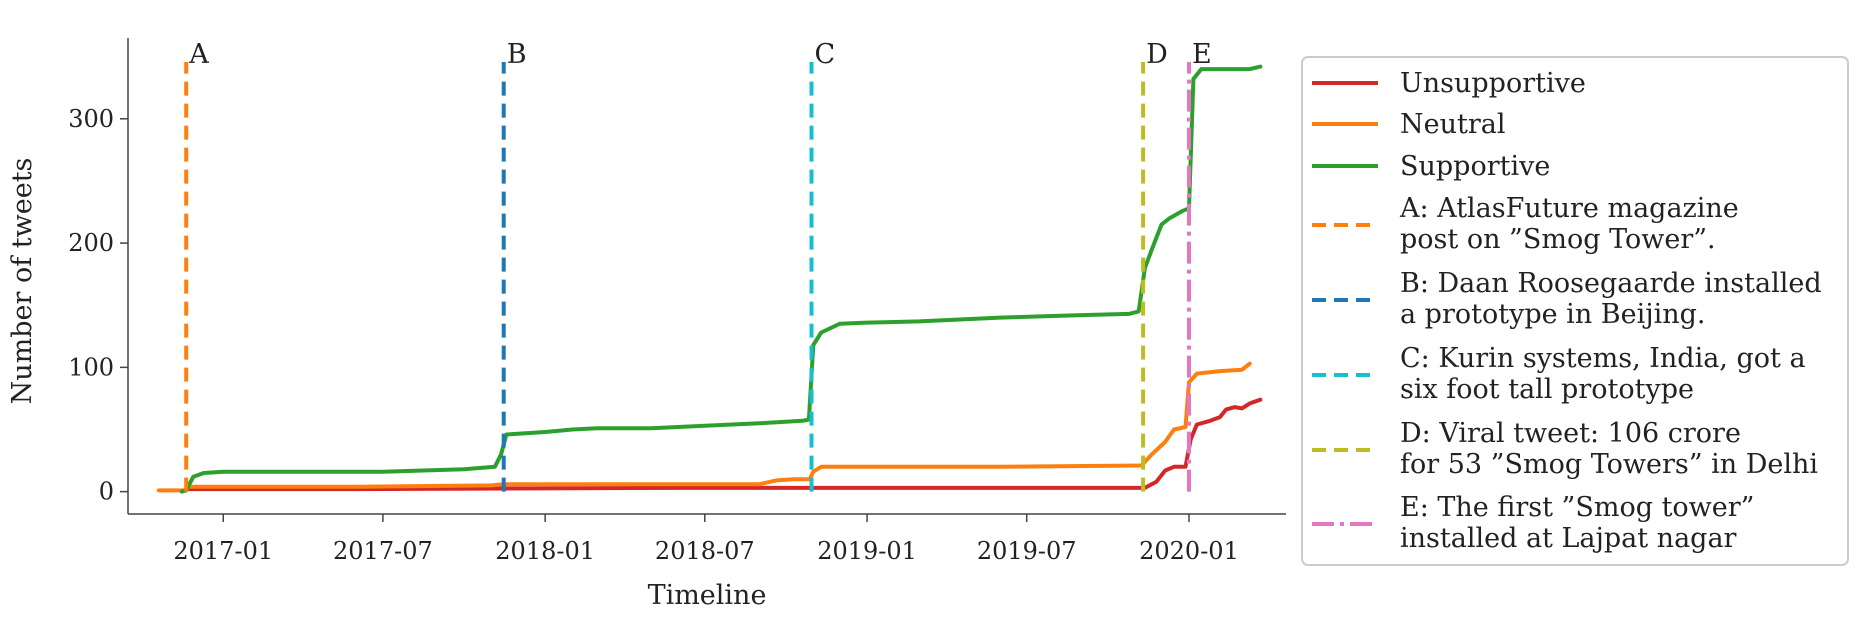  Describe the element at coordinates (383, 551) in the screenshot. I see `x-tick-label: 2017-07` at that location.